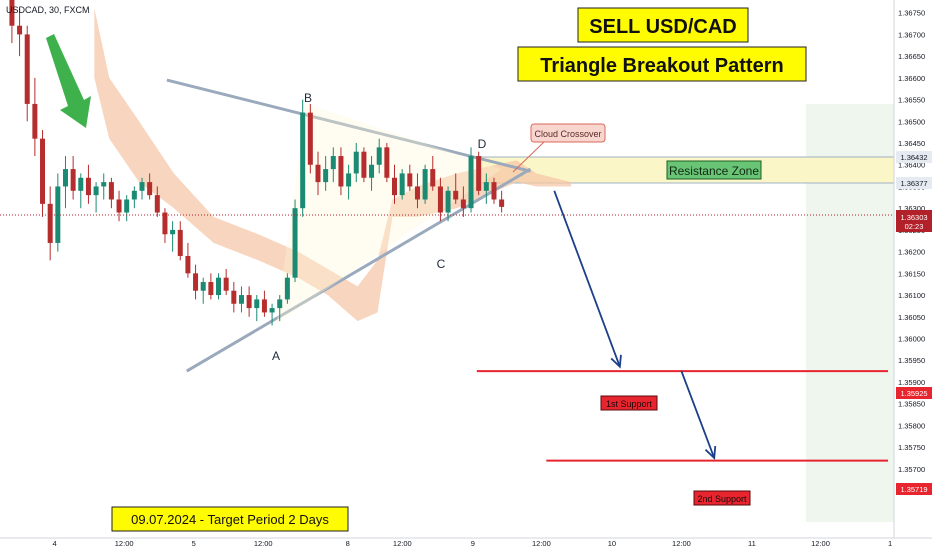  Describe the element at coordinates (714, 170) in the screenshot. I see `resistance-zone-label: Resistance Zone` at that location.